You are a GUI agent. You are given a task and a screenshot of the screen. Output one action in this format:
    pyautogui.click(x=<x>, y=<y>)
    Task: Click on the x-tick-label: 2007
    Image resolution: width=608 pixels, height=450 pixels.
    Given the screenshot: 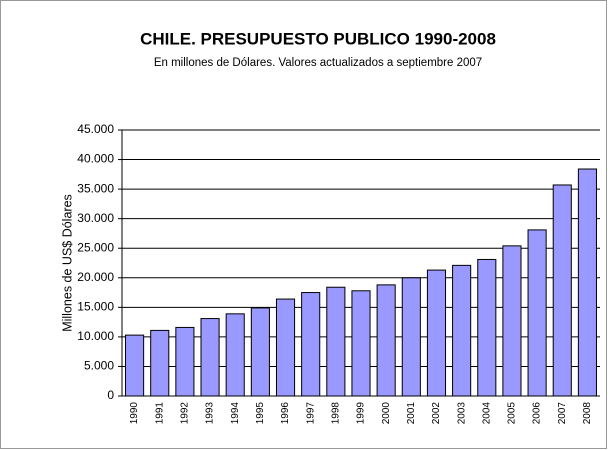 What is the action you would take?
    pyautogui.click(x=562, y=413)
    